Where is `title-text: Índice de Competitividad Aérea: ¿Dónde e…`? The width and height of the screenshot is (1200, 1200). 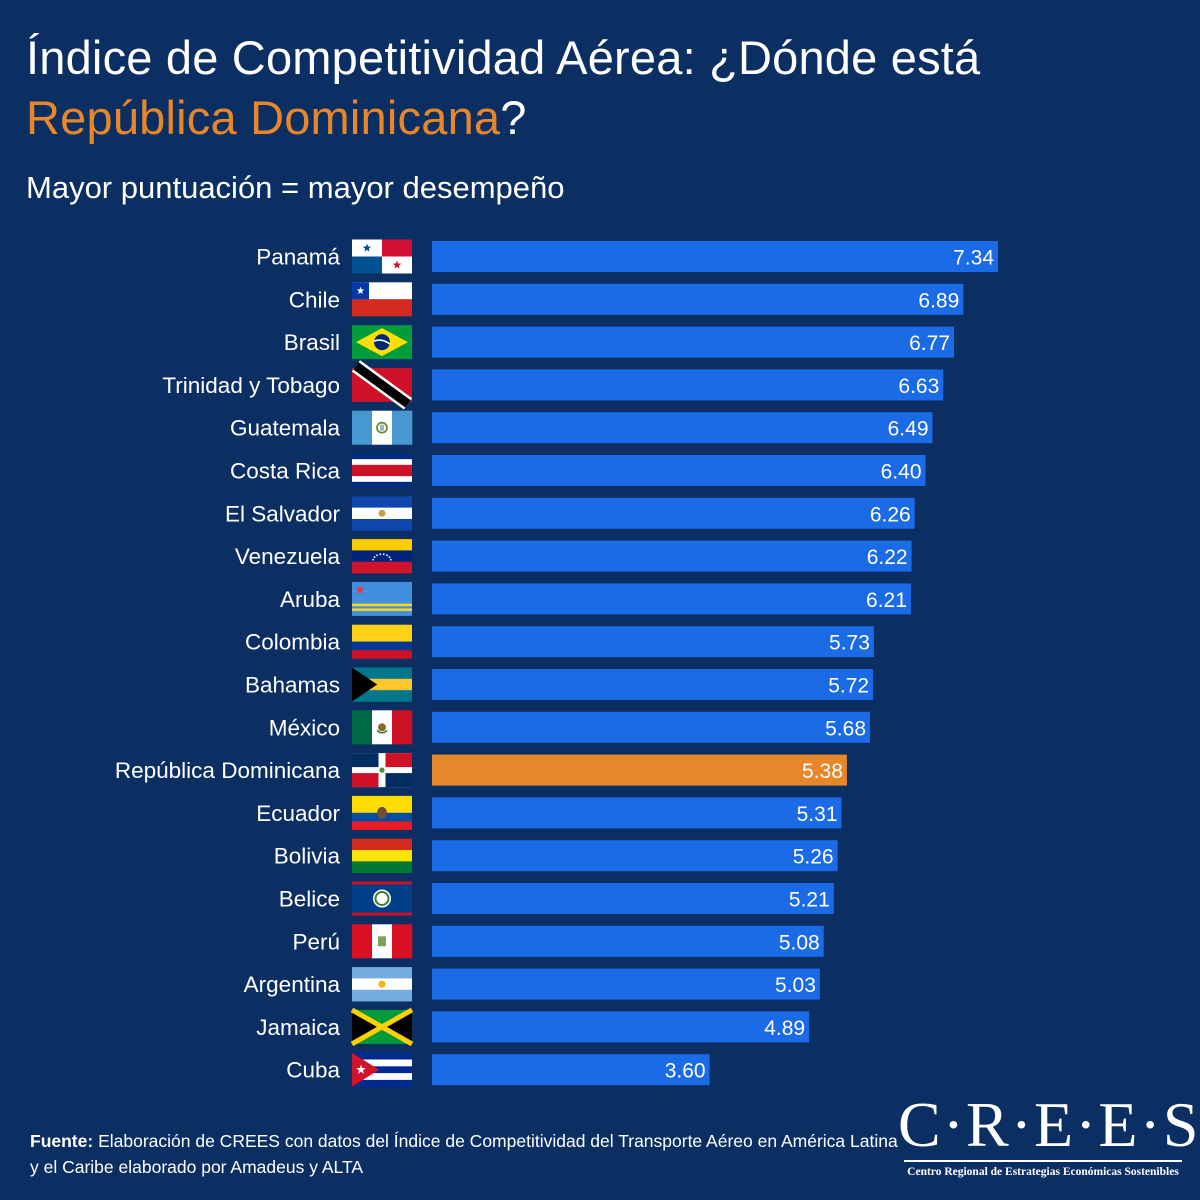
title-text: Índice de Competitividad Aérea: ¿Dónde e… is located at coordinates (503, 57).